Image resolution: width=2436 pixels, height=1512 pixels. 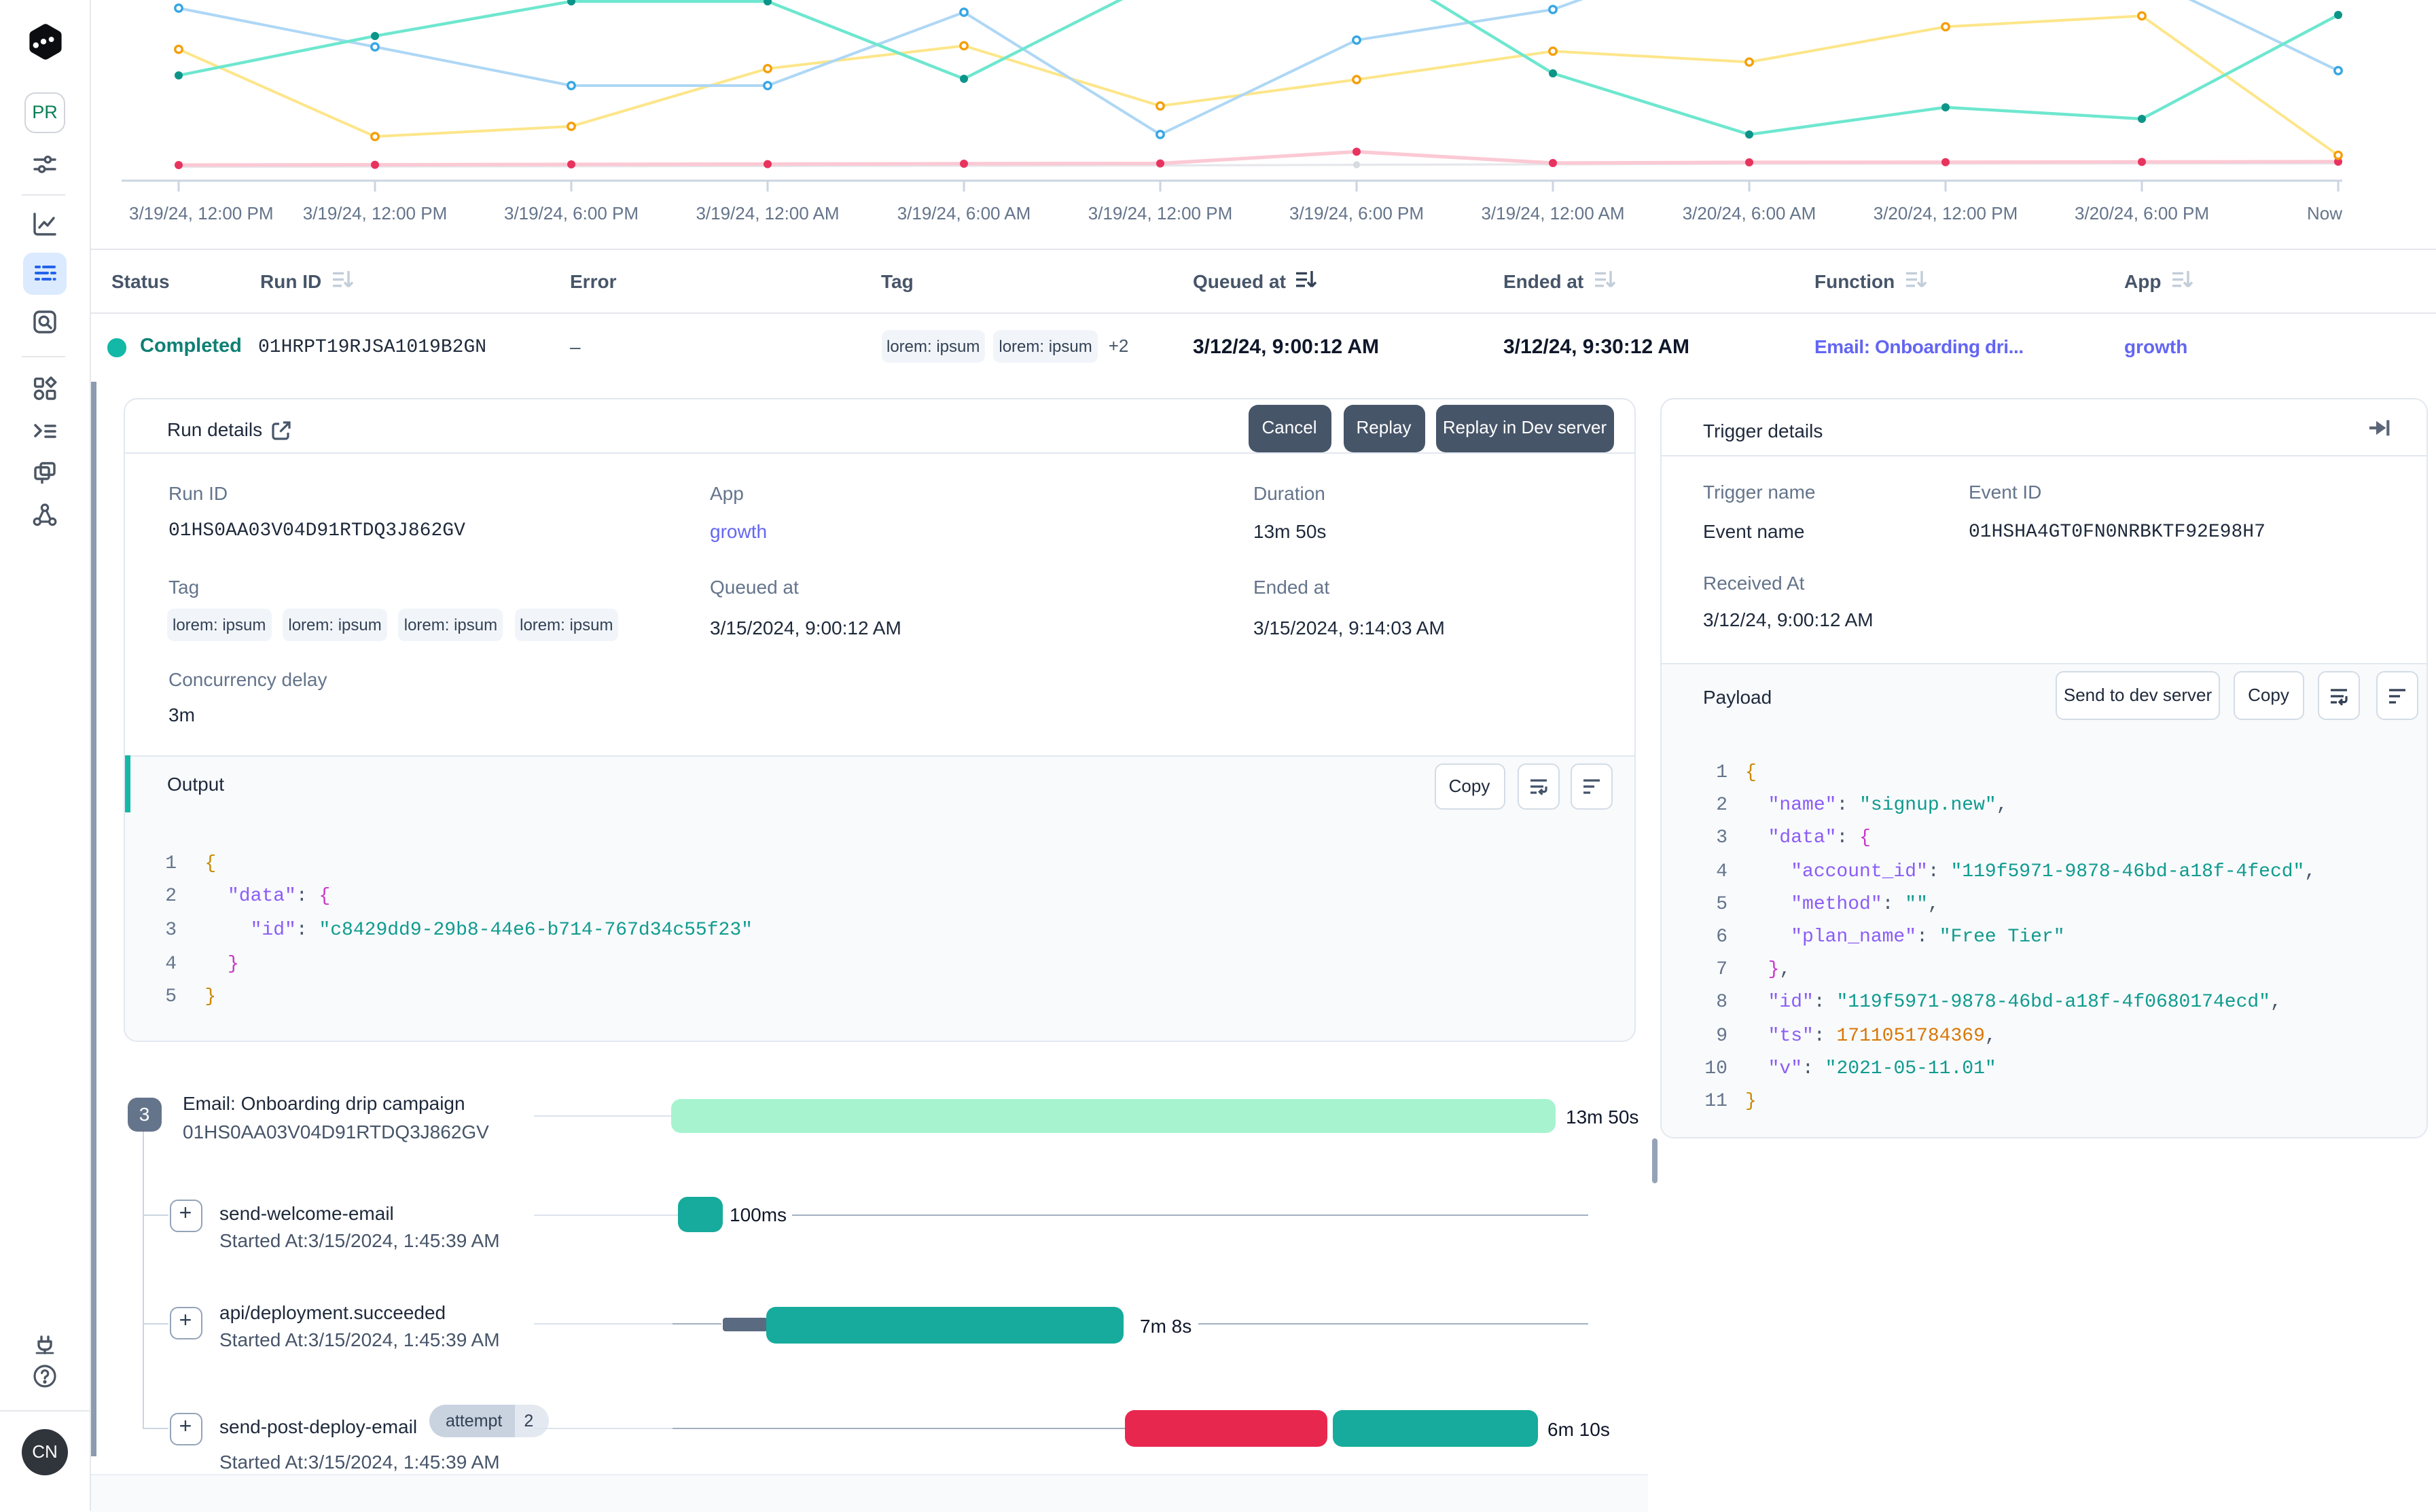 I want to click on svg-text: 3/19/24, 6:00 AM, so click(x=964, y=213).